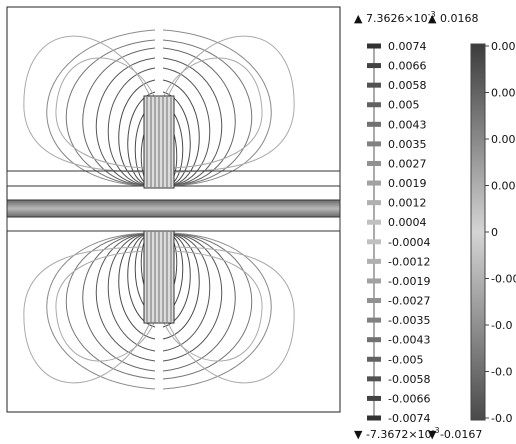  Describe the element at coordinates (159, 209) in the screenshot. I see `pole-hatching` at that location.